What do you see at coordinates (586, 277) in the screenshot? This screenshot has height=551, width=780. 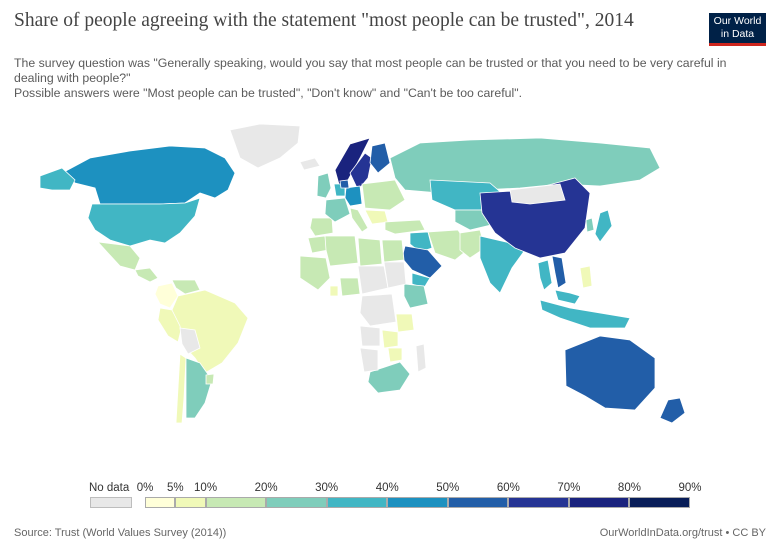 I see `region-philippines: Philippines` at bounding box center [586, 277].